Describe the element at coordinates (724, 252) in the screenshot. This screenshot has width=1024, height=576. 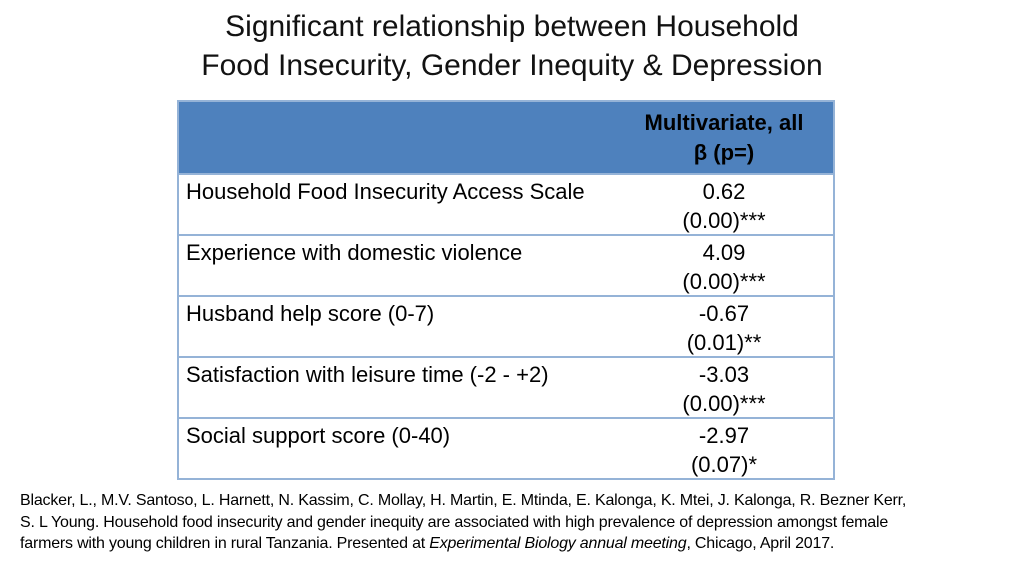
I see `beta-value: 4.09` at that location.